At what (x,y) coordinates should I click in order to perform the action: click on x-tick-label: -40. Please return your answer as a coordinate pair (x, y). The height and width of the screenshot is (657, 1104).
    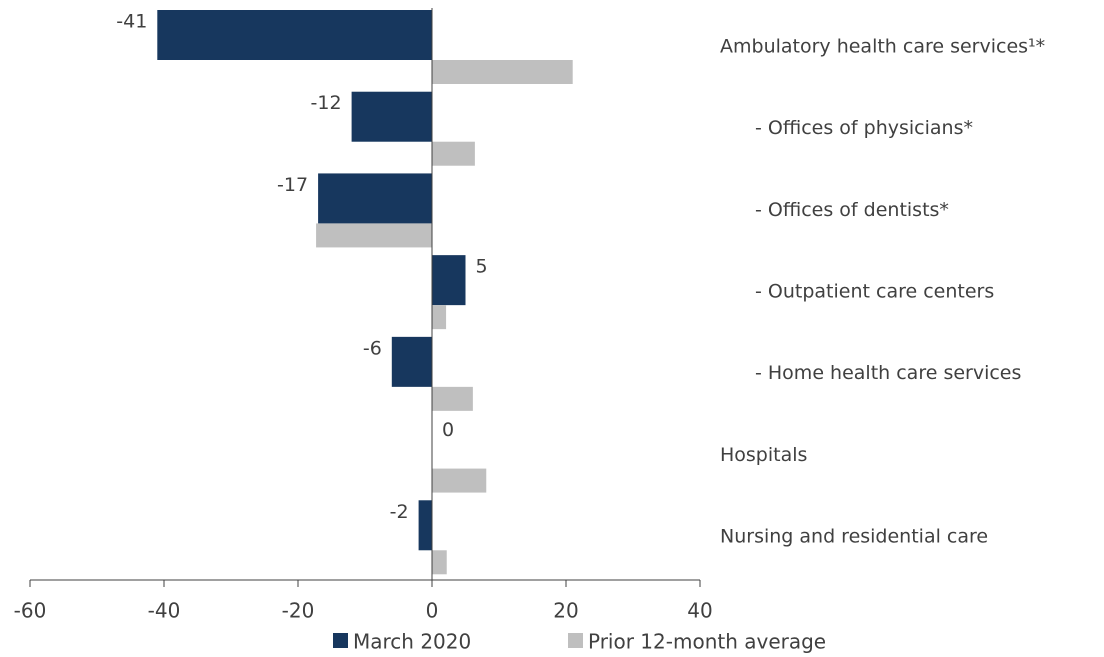
    Looking at the image, I should click on (164, 611).